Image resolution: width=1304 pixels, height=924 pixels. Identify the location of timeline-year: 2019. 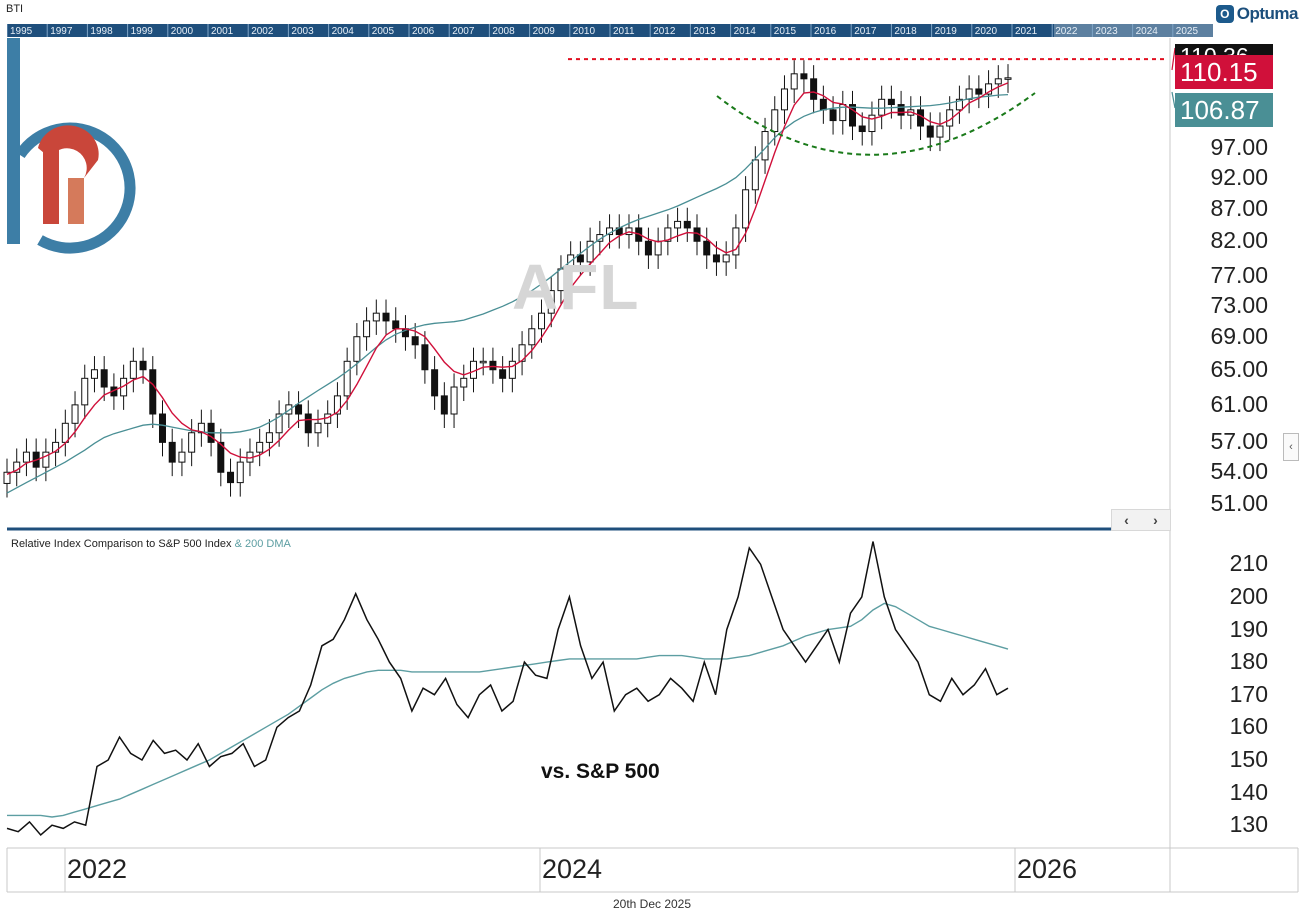
(946, 31).